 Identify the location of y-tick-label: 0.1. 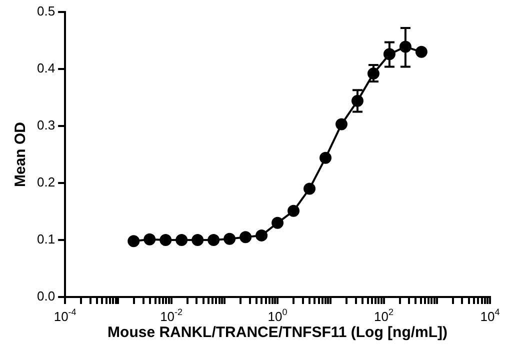
(46, 239).